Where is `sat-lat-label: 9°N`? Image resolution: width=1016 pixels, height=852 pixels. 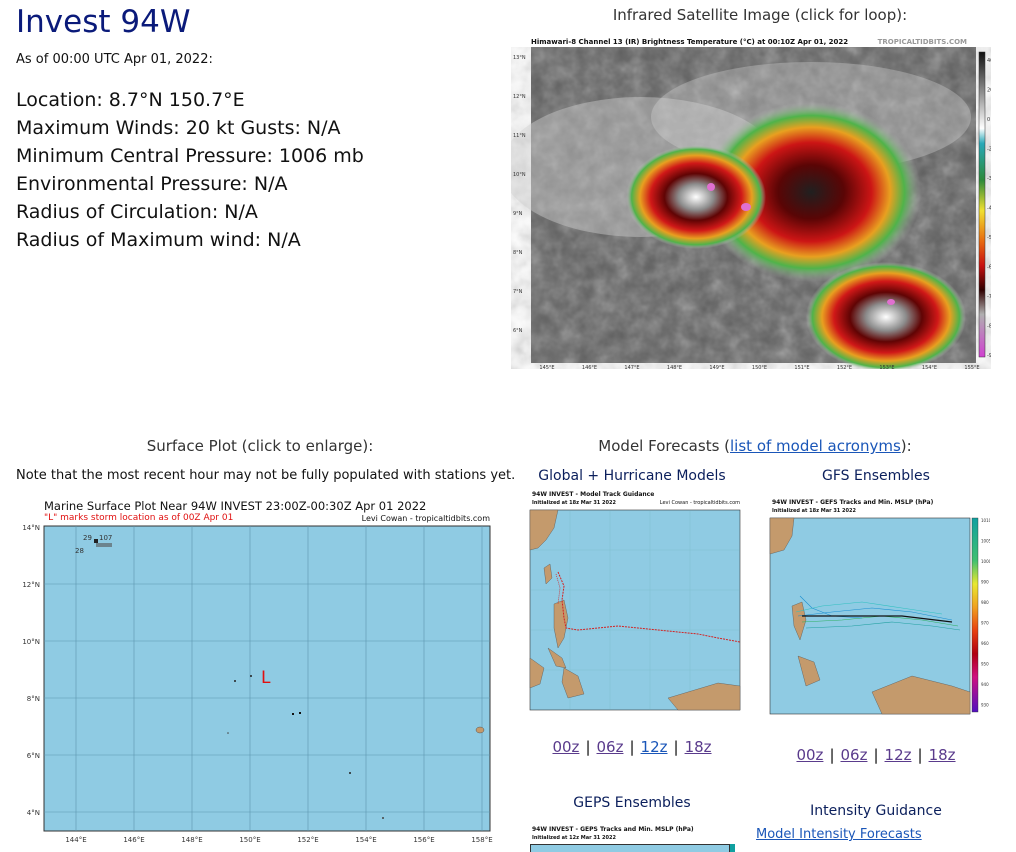 sat-lat-label: 9°N is located at coordinates (518, 214).